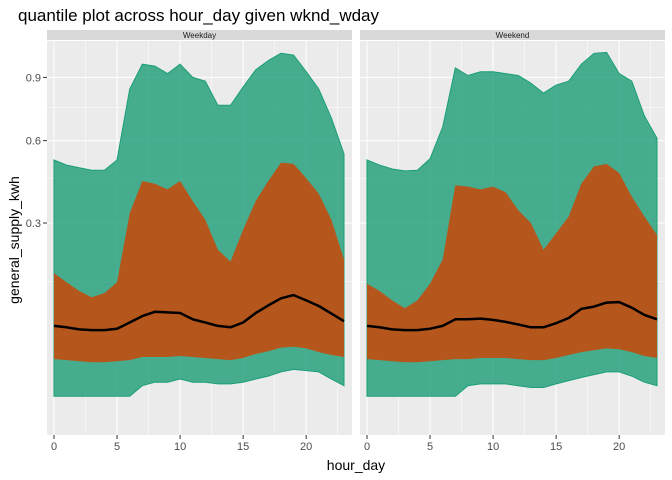 This screenshot has width=672, height=480. I want to click on y-axis-ticks: 0.3 0.6 0.9, so click(36, 151).